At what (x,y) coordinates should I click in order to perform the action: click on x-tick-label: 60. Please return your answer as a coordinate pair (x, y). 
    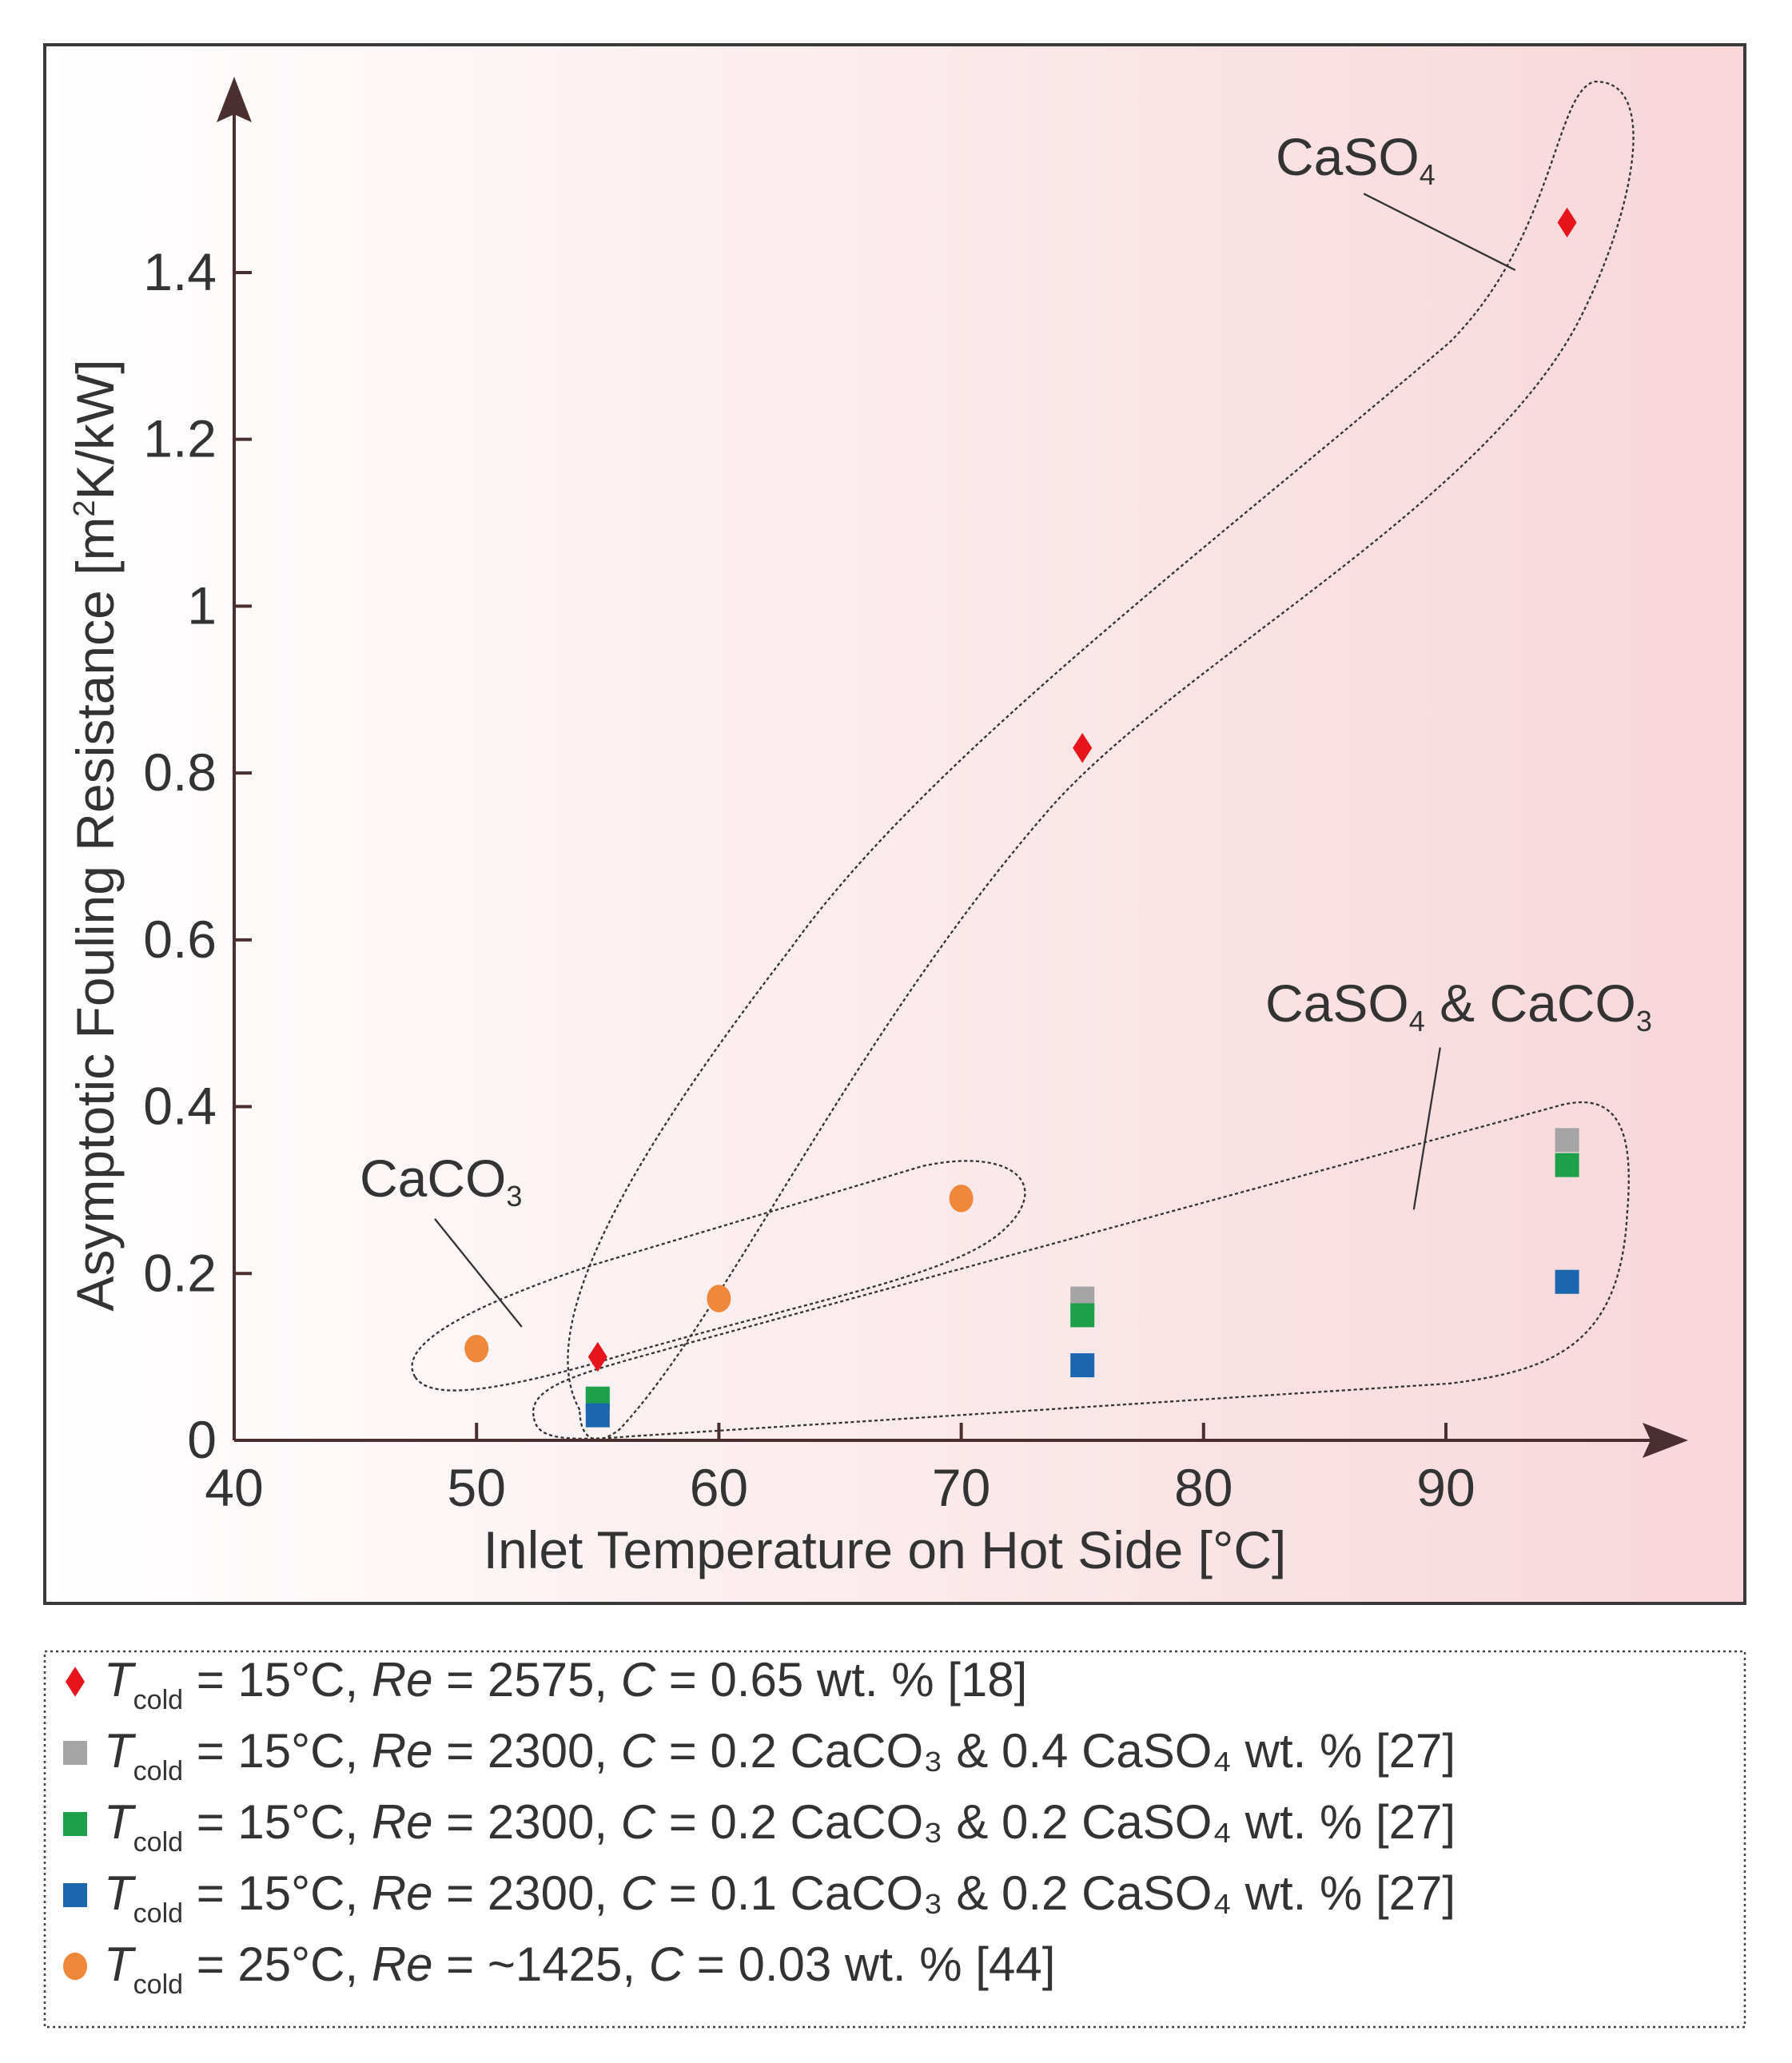
    Looking at the image, I should click on (719, 1487).